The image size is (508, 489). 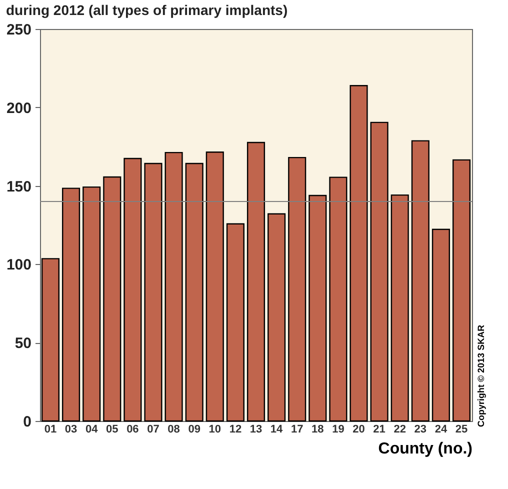 What do you see at coordinates (400, 430) in the screenshot?
I see `x-tick-label: 22` at bounding box center [400, 430].